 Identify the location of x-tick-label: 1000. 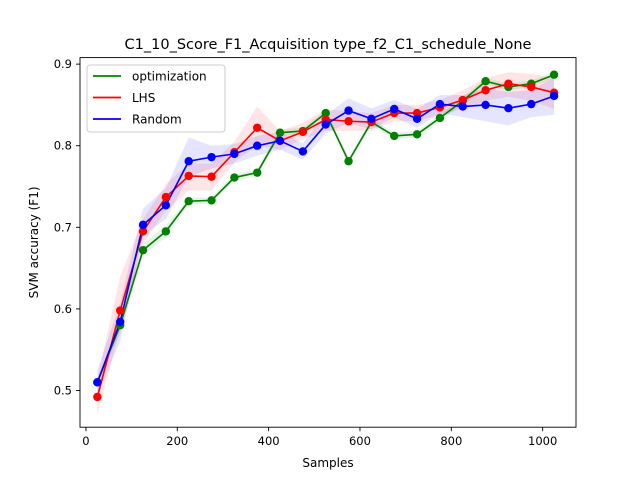
(542, 441).